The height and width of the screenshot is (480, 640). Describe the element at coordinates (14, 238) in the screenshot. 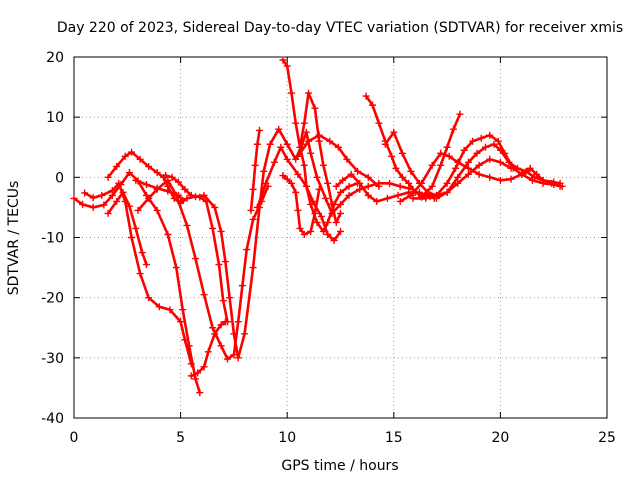

I see `y-axis-label: SDTVAR / TECUs` at that location.